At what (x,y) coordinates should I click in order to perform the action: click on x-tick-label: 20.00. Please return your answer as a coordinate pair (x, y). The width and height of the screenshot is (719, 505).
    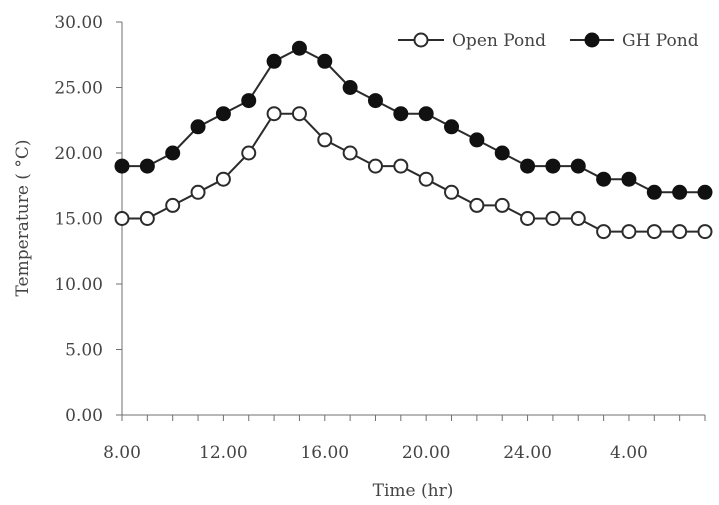
    Looking at the image, I should click on (426, 453).